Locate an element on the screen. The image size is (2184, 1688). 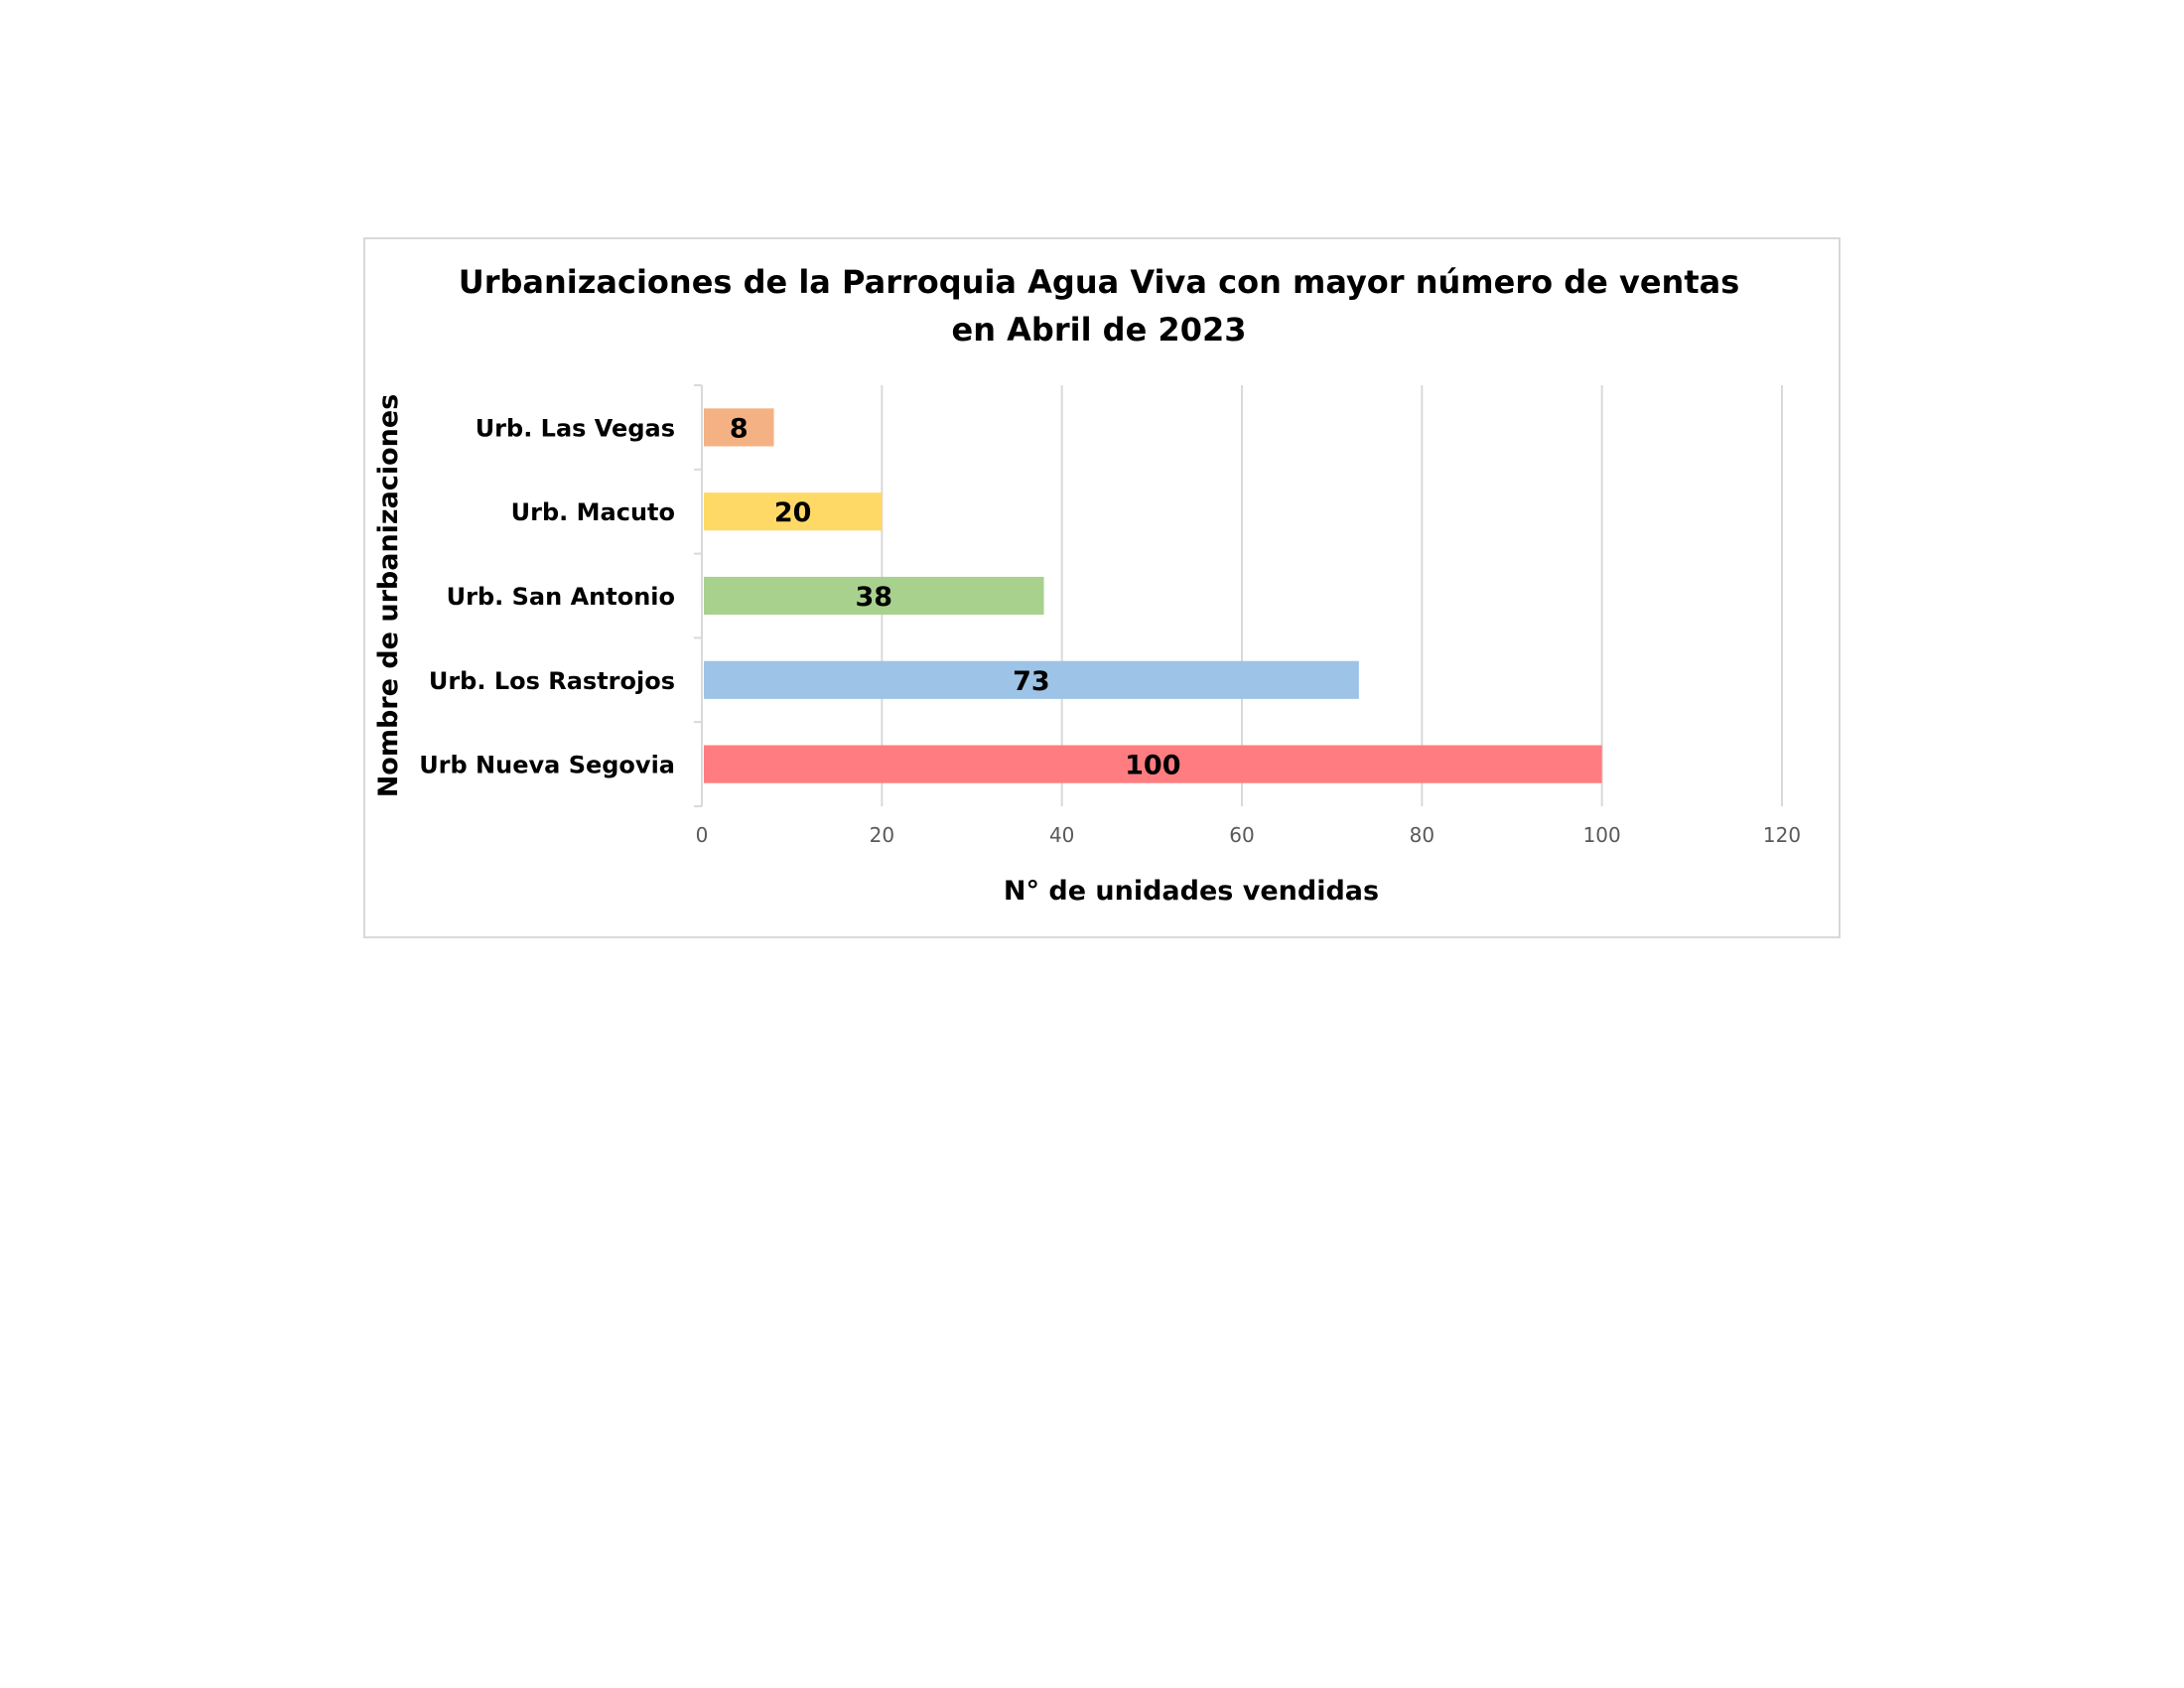
data-label-1: 20 is located at coordinates (793, 512).